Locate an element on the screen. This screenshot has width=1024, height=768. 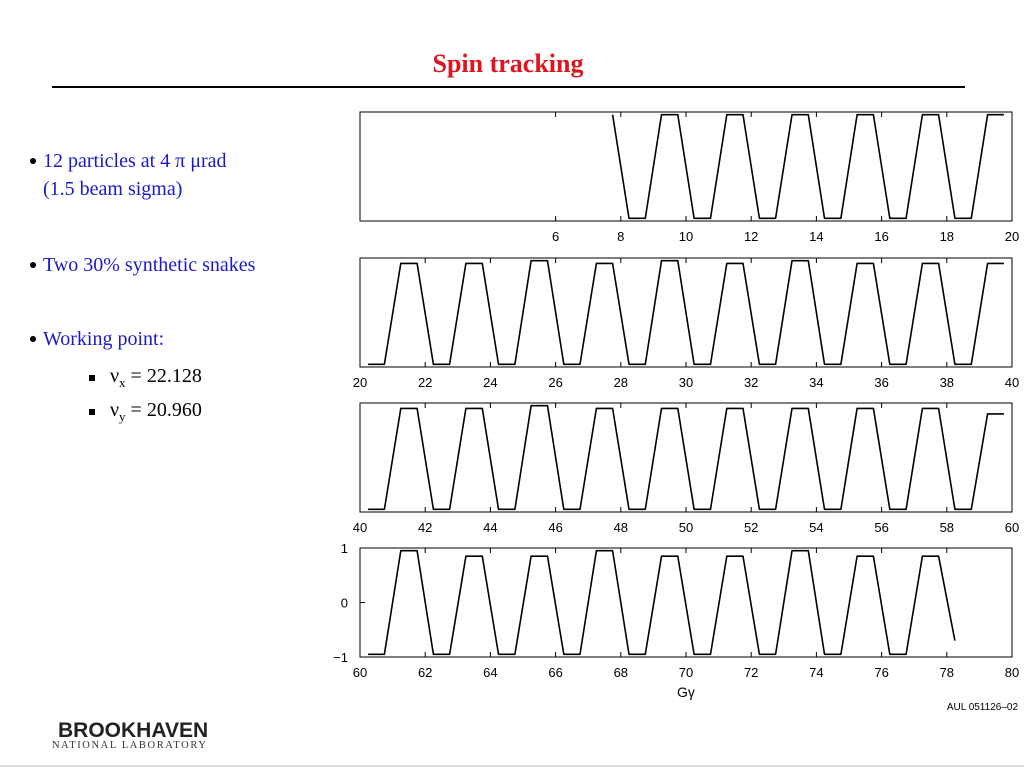
x-tick-label: 76 is located at coordinates (881, 672).